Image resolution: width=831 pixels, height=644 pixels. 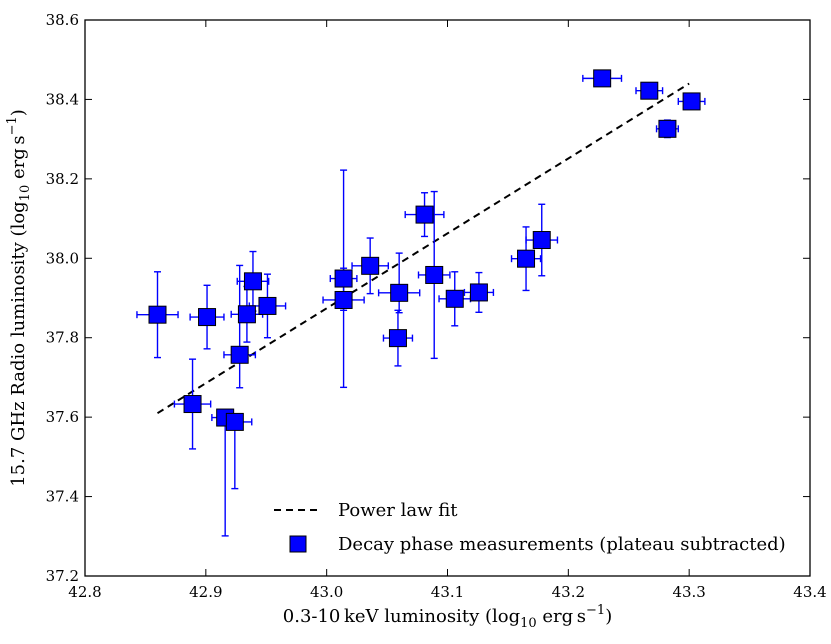 I want to click on x-tick-label: 43.0, so click(x=326, y=592).